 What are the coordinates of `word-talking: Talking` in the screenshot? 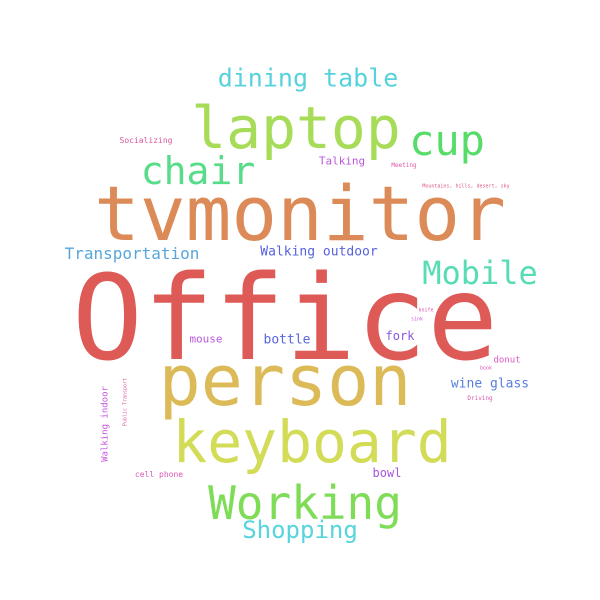 It's located at (342, 161).